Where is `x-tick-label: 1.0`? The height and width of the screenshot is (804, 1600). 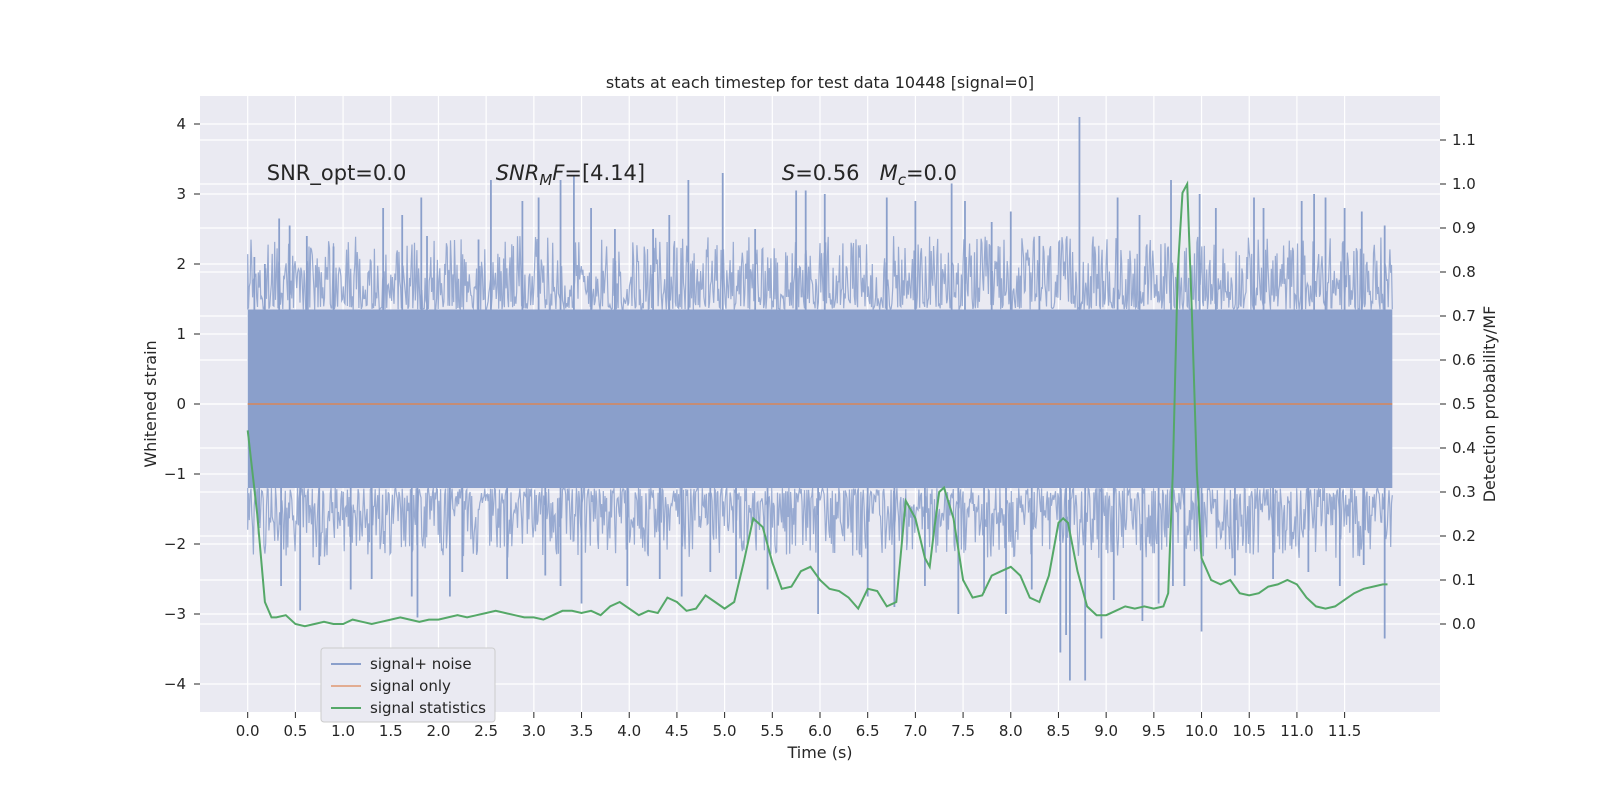 x-tick-label: 1.0 is located at coordinates (343, 731).